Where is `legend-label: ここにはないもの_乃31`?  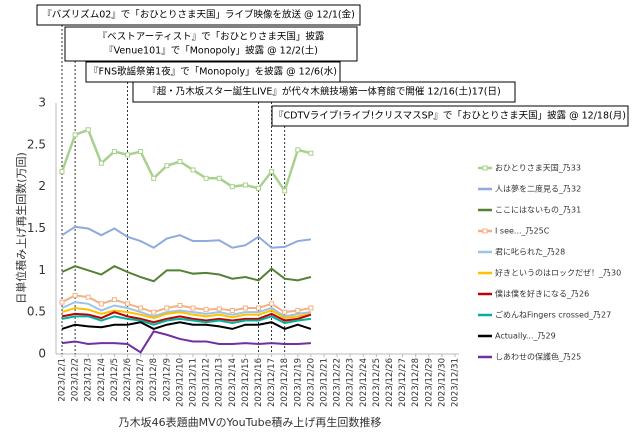
legend-label: ここにはないもの_乃31 is located at coordinates (538, 210).